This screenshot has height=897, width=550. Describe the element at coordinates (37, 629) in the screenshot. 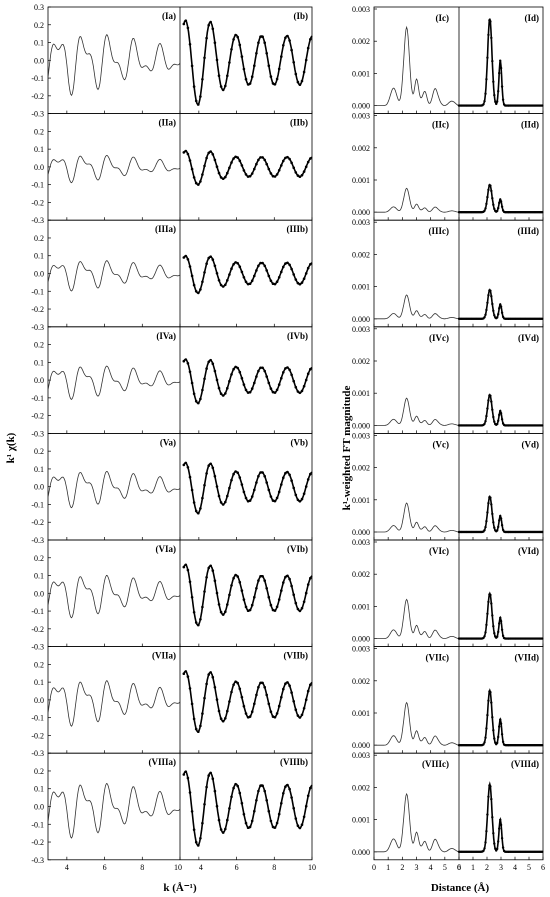

I see `chi-y-tick-label: -0.2` at that location.